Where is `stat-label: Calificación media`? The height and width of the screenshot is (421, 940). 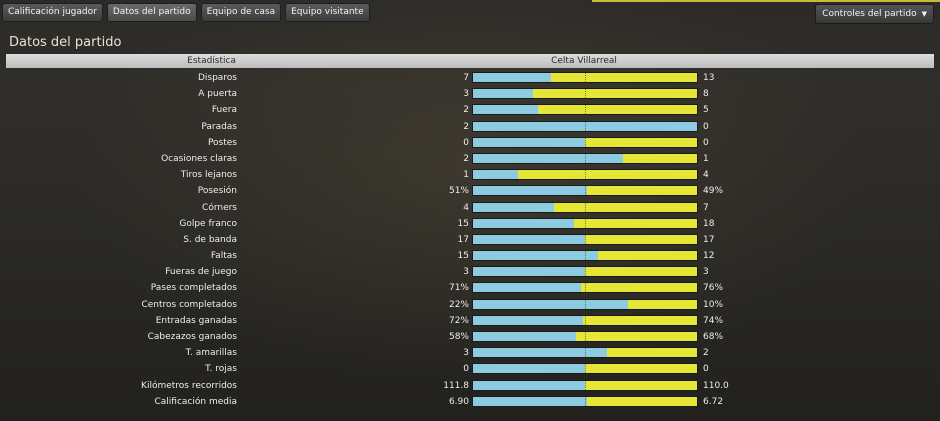 stat-label: Calificación media is located at coordinates (196, 401).